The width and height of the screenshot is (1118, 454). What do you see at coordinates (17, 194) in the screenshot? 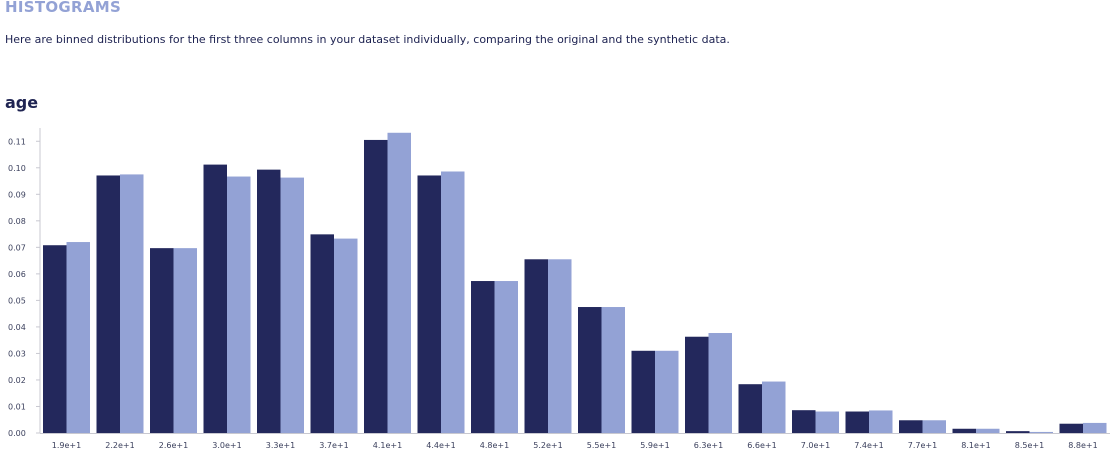
I see `y-tick-label: 0.09` at bounding box center [17, 194].